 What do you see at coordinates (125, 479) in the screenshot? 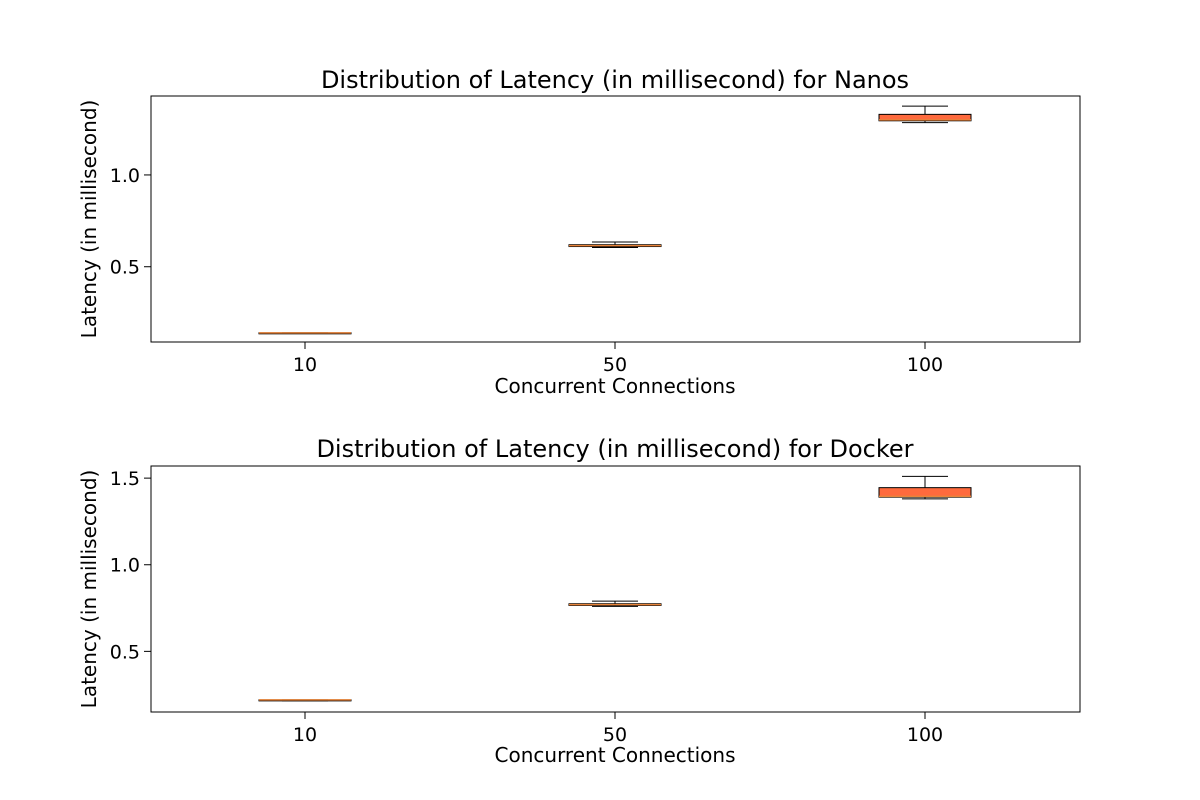
I see `y-tick-label: 1.5` at bounding box center [125, 479].